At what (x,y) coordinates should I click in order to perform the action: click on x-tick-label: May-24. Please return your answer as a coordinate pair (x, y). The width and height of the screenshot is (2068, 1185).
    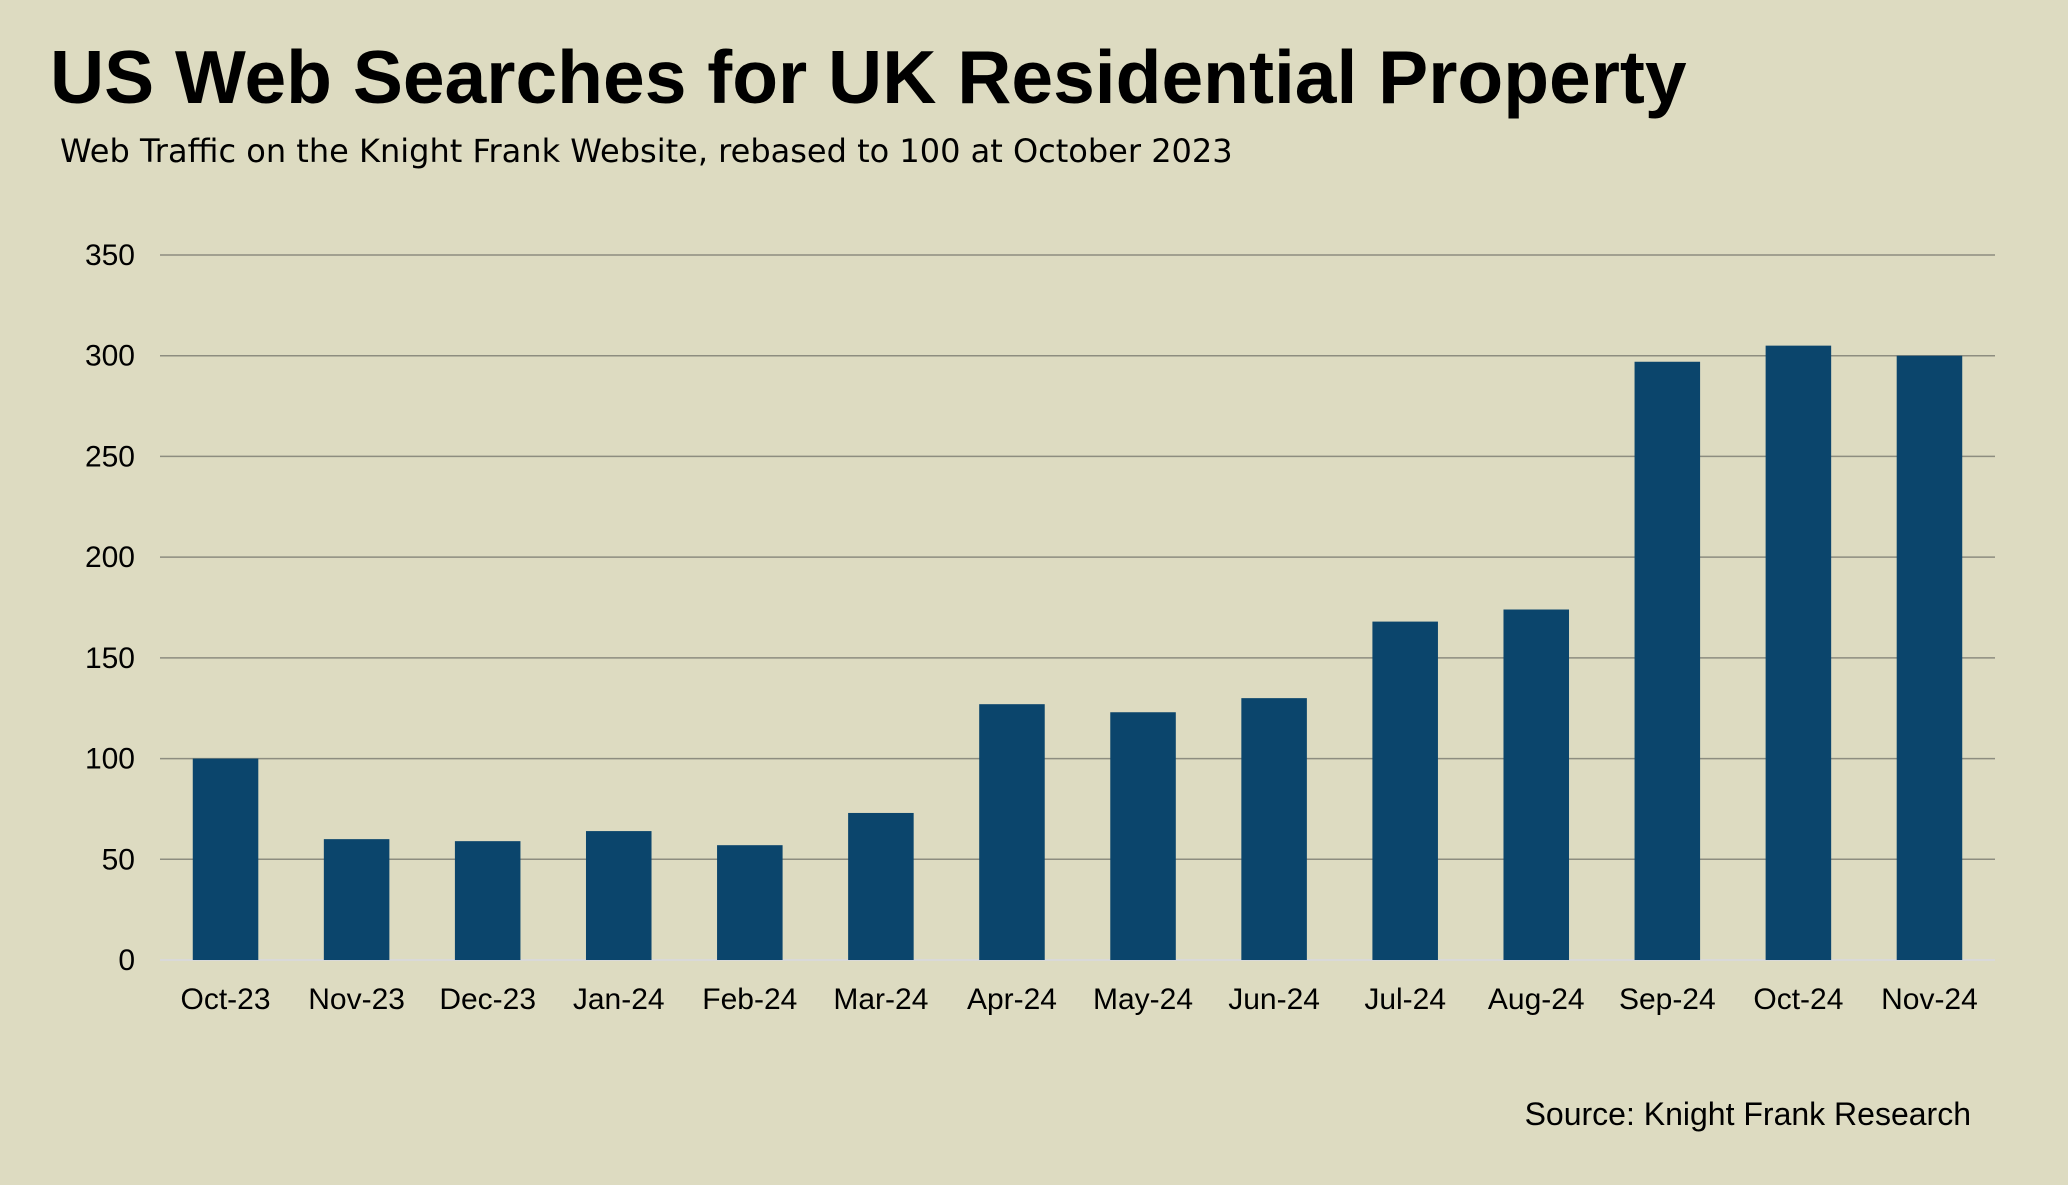
    Looking at the image, I should click on (1143, 999).